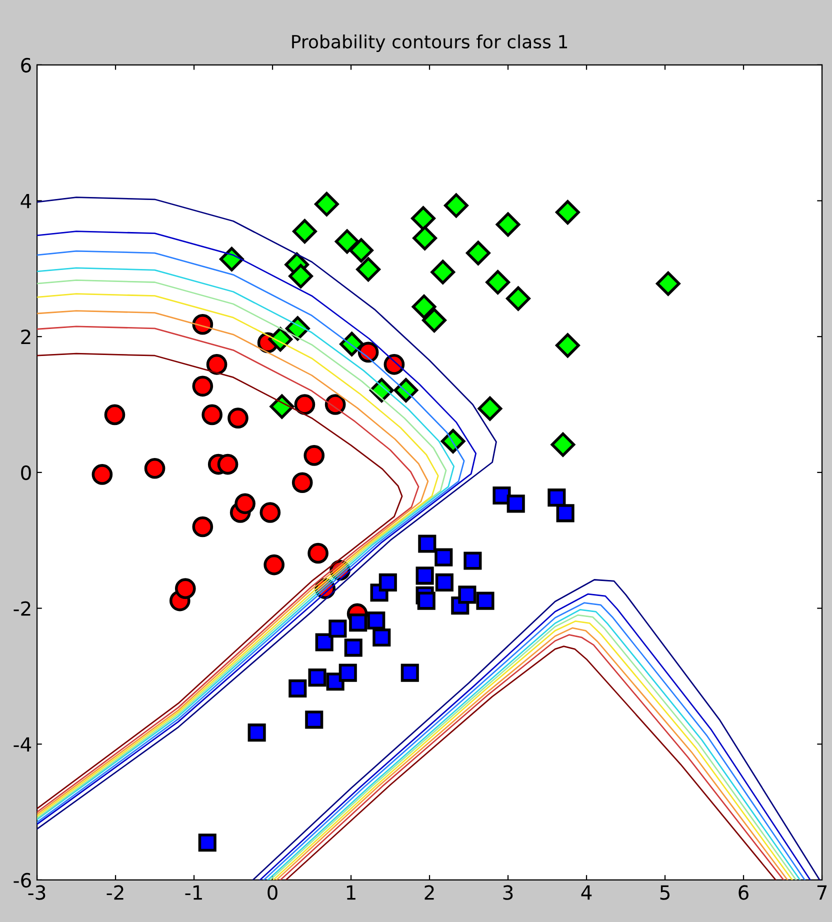 Image resolution: width=832 pixels, height=922 pixels. I want to click on y-tick-label: 0, so click(26, 472).